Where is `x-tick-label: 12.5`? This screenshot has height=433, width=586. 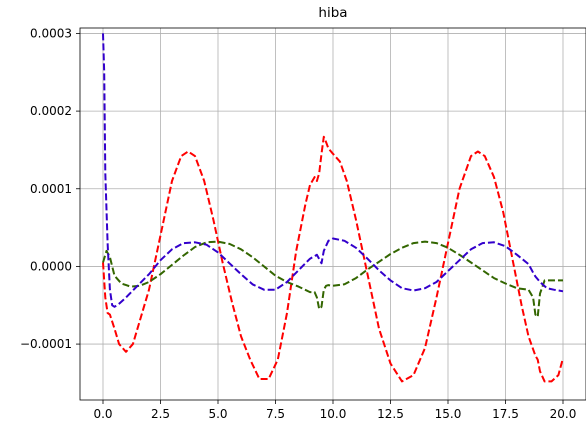
x-tick-label: 12.5 is located at coordinates (390, 414).